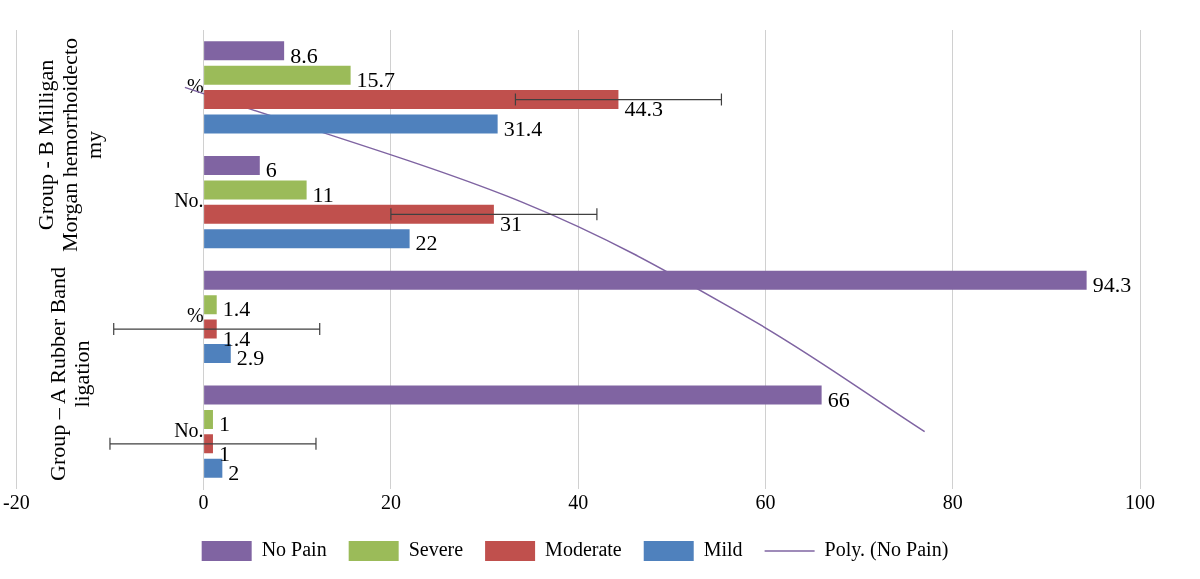 The height and width of the screenshot is (579, 1200). Describe the element at coordinates (436, 549) in the screenshot. I see `legend-label: Severe` at that location.